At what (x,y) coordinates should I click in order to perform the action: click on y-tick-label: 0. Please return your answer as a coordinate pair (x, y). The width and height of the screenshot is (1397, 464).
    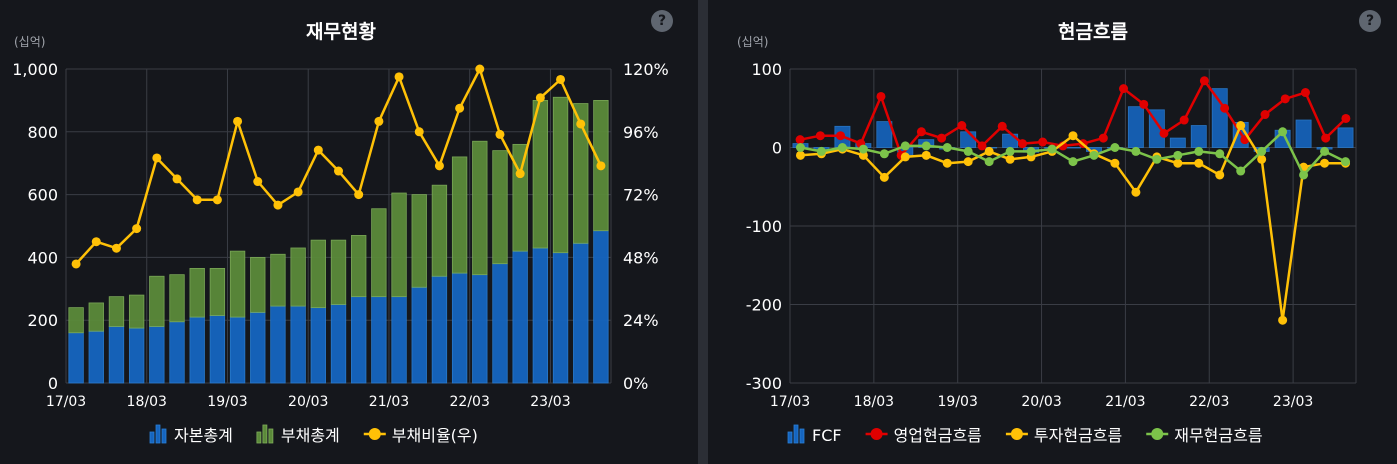
    Looking at the image, I should click on (53, 383).